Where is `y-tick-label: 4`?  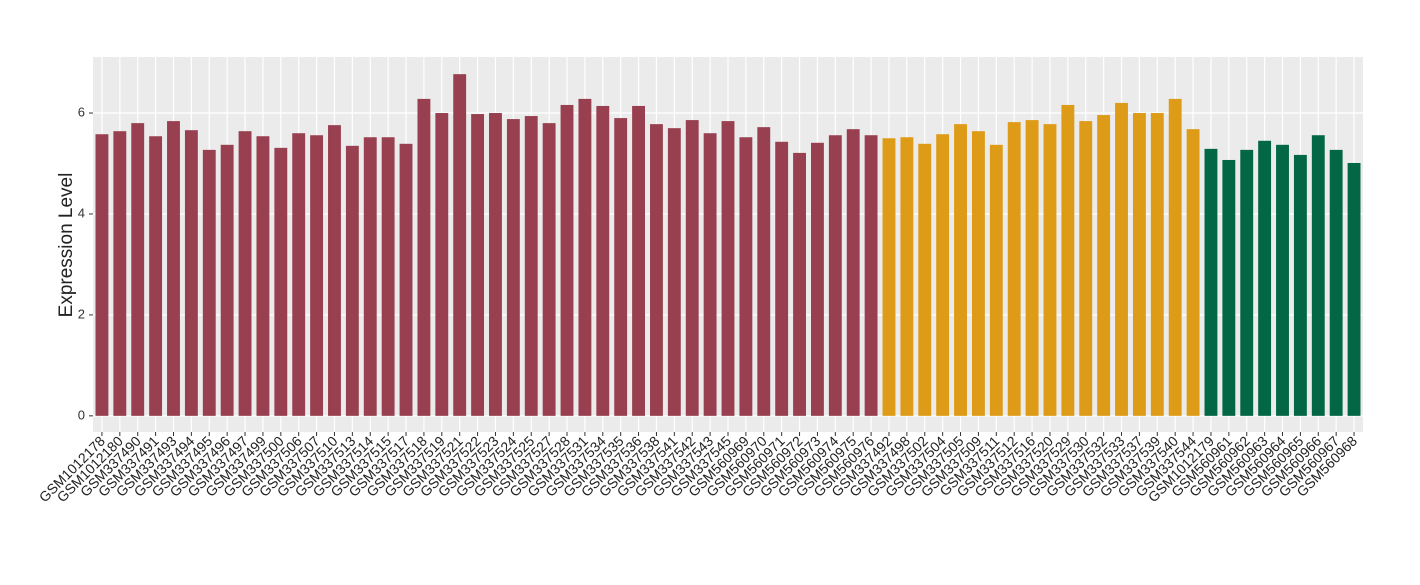 y-tick-label: 4 is located at coordinates (81, 212).